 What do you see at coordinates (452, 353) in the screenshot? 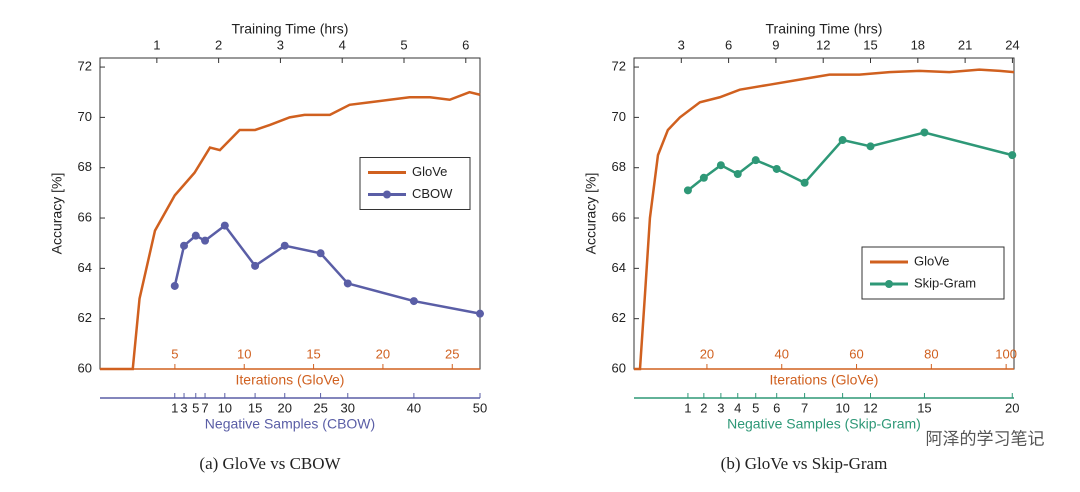
I see `iter-tick-label: 25` at bounding box center [452, 353].